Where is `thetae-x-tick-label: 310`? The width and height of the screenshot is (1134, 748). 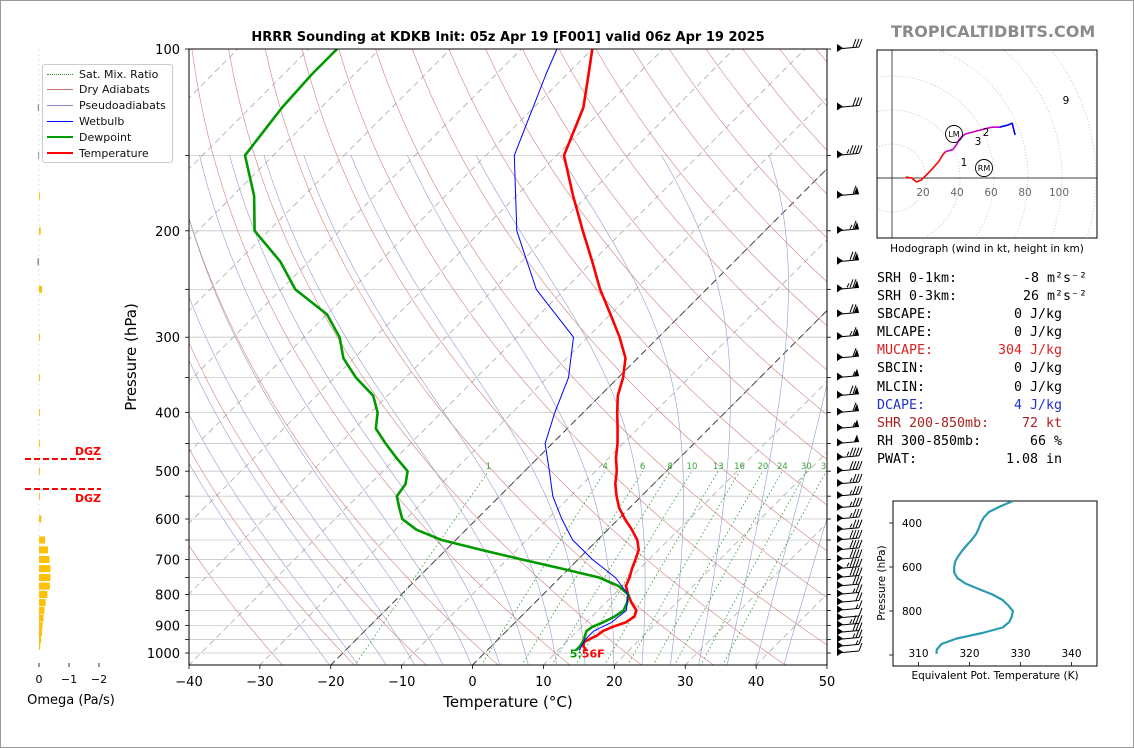
thetae-x-tick-label: 310 is located at coordinates (918, 654).